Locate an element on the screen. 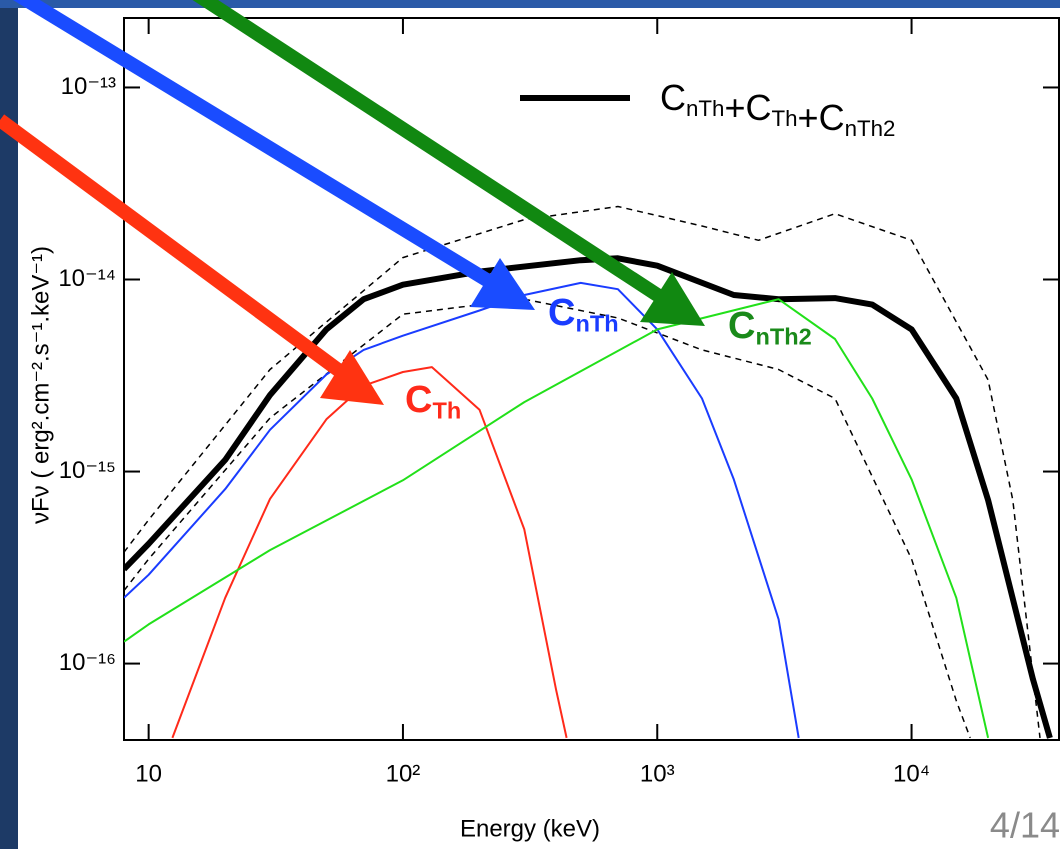  y-tick-label: 10⁻¹⁶ is located at coordinates (87, 662).